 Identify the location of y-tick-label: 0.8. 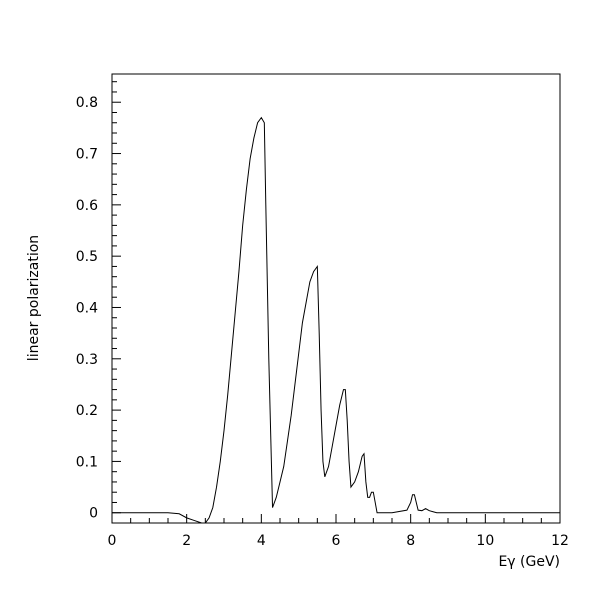
(87, 103).